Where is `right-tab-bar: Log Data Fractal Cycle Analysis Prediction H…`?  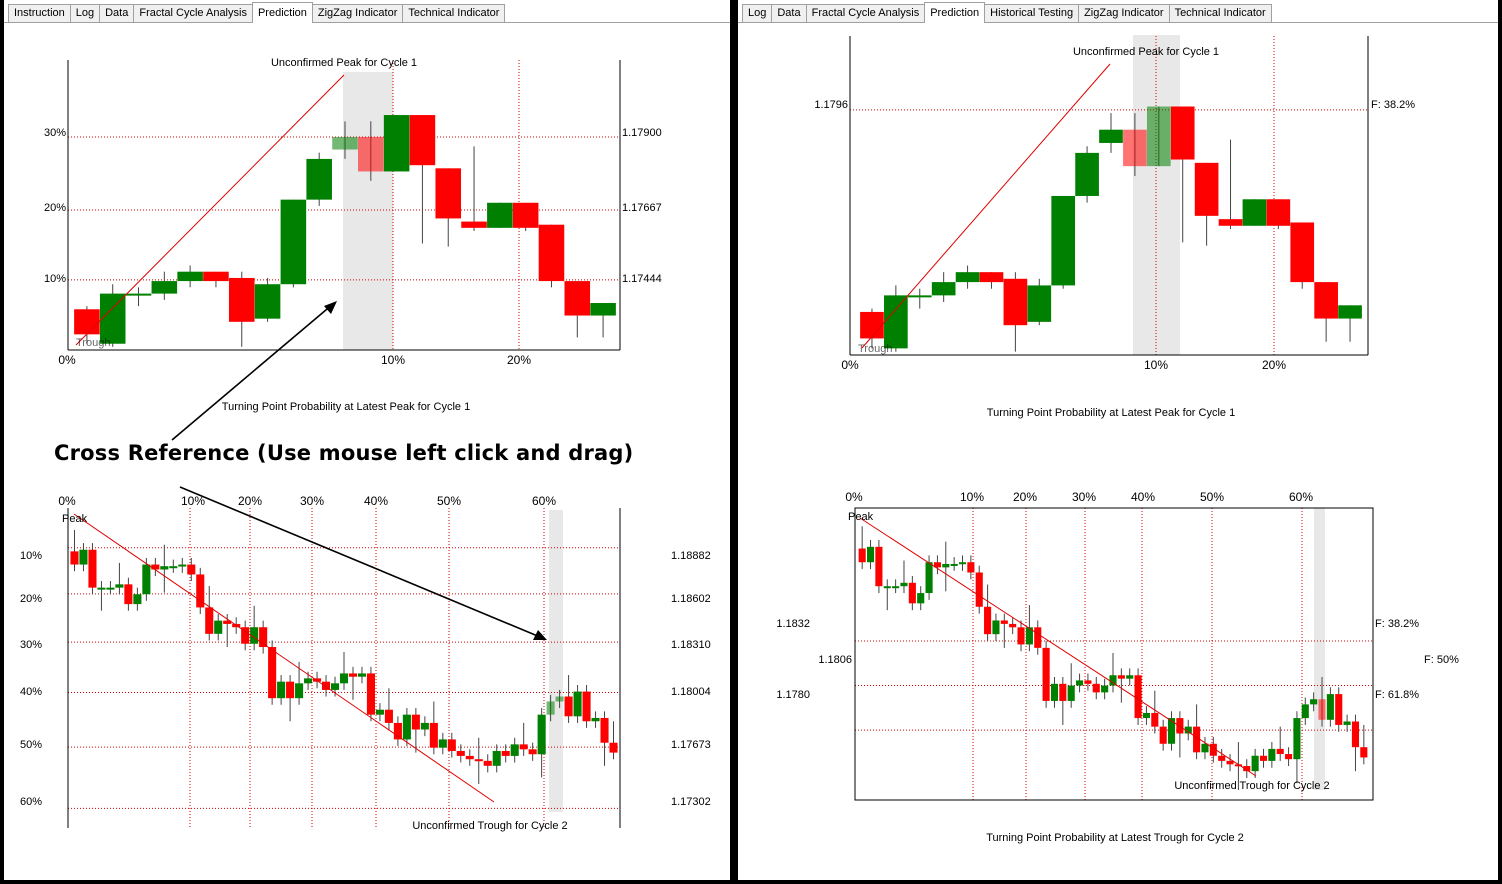
right-tab-bar: Log Data Fractal Cycle Analysis Prediction H… is located at coordinates (1007, 12).